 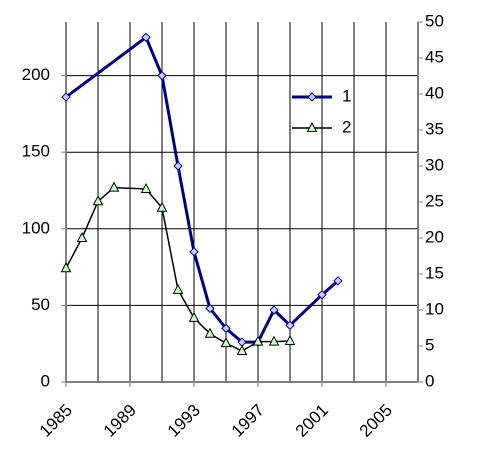 What do you see at coordinates (434, 20) in the screenshot?
I see `y2-tick-label: 50` at bounding box center [434, 20].